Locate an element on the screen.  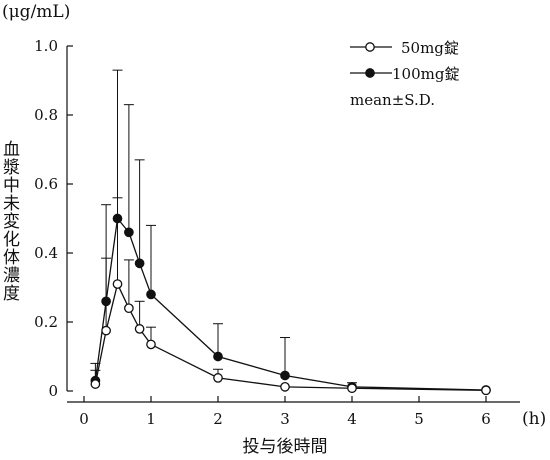
x-axis-title: 投与後時間 is located at coordinates (285, 447).